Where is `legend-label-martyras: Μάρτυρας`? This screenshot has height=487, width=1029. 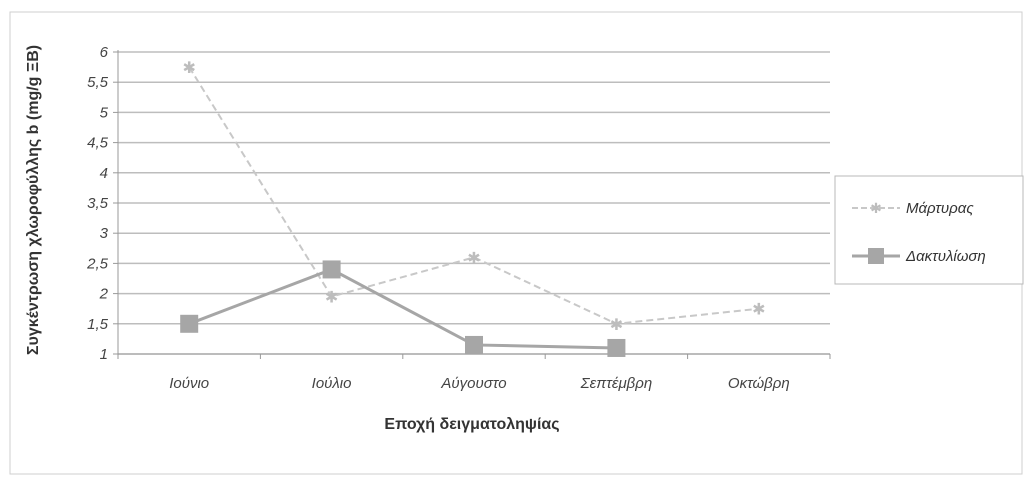
legend-label-martyras: Μάρτυρας is located at coordinates (940, 208).